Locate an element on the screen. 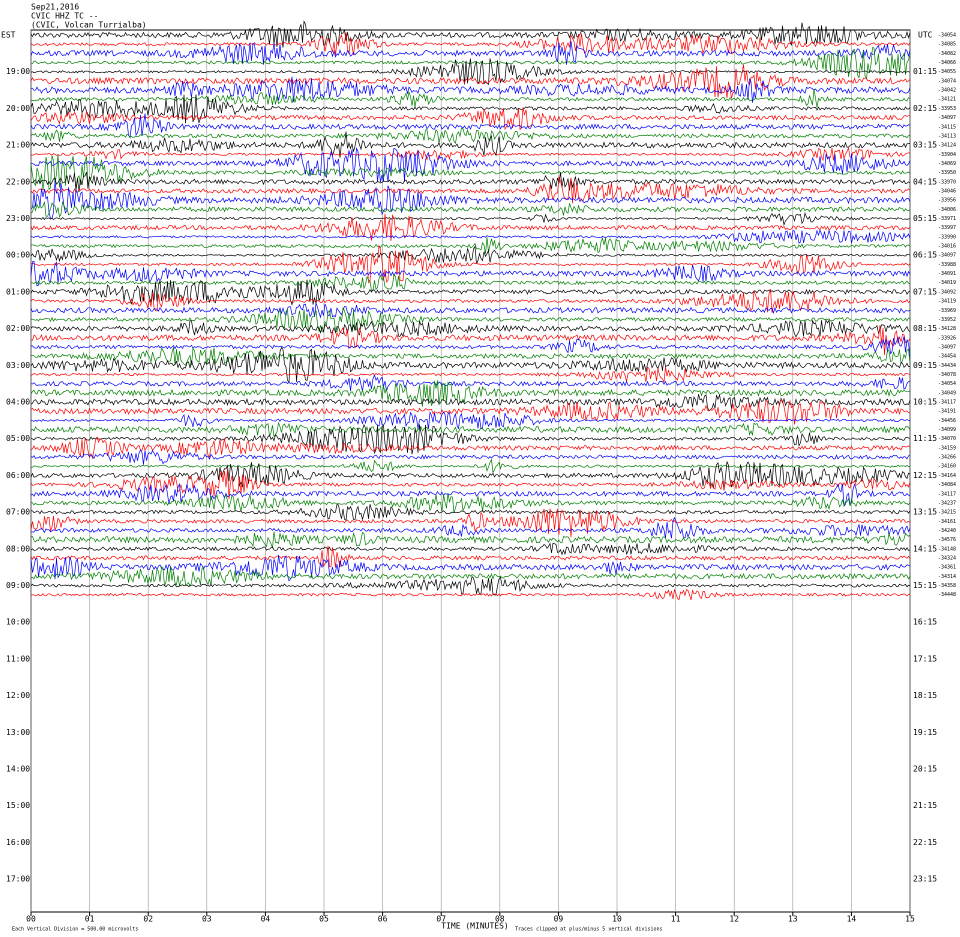 The image size is (960, 937). x-tick-label: 12 is located at coordinates (734, 919).